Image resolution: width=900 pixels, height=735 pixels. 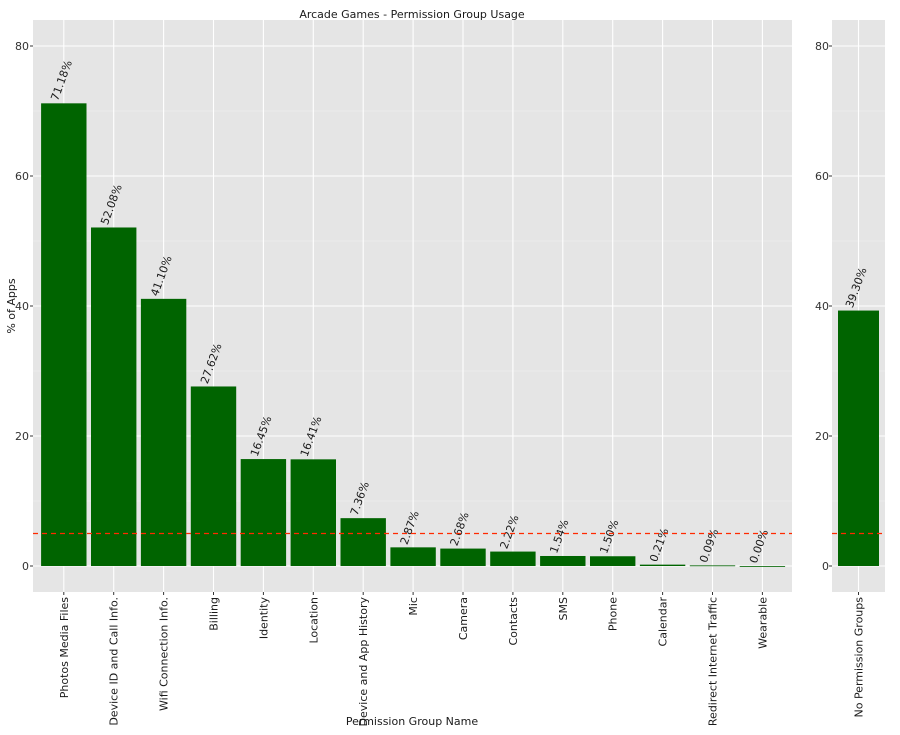 I want to click on y-axis-label: % of Apps, so click(x=11, y=306).